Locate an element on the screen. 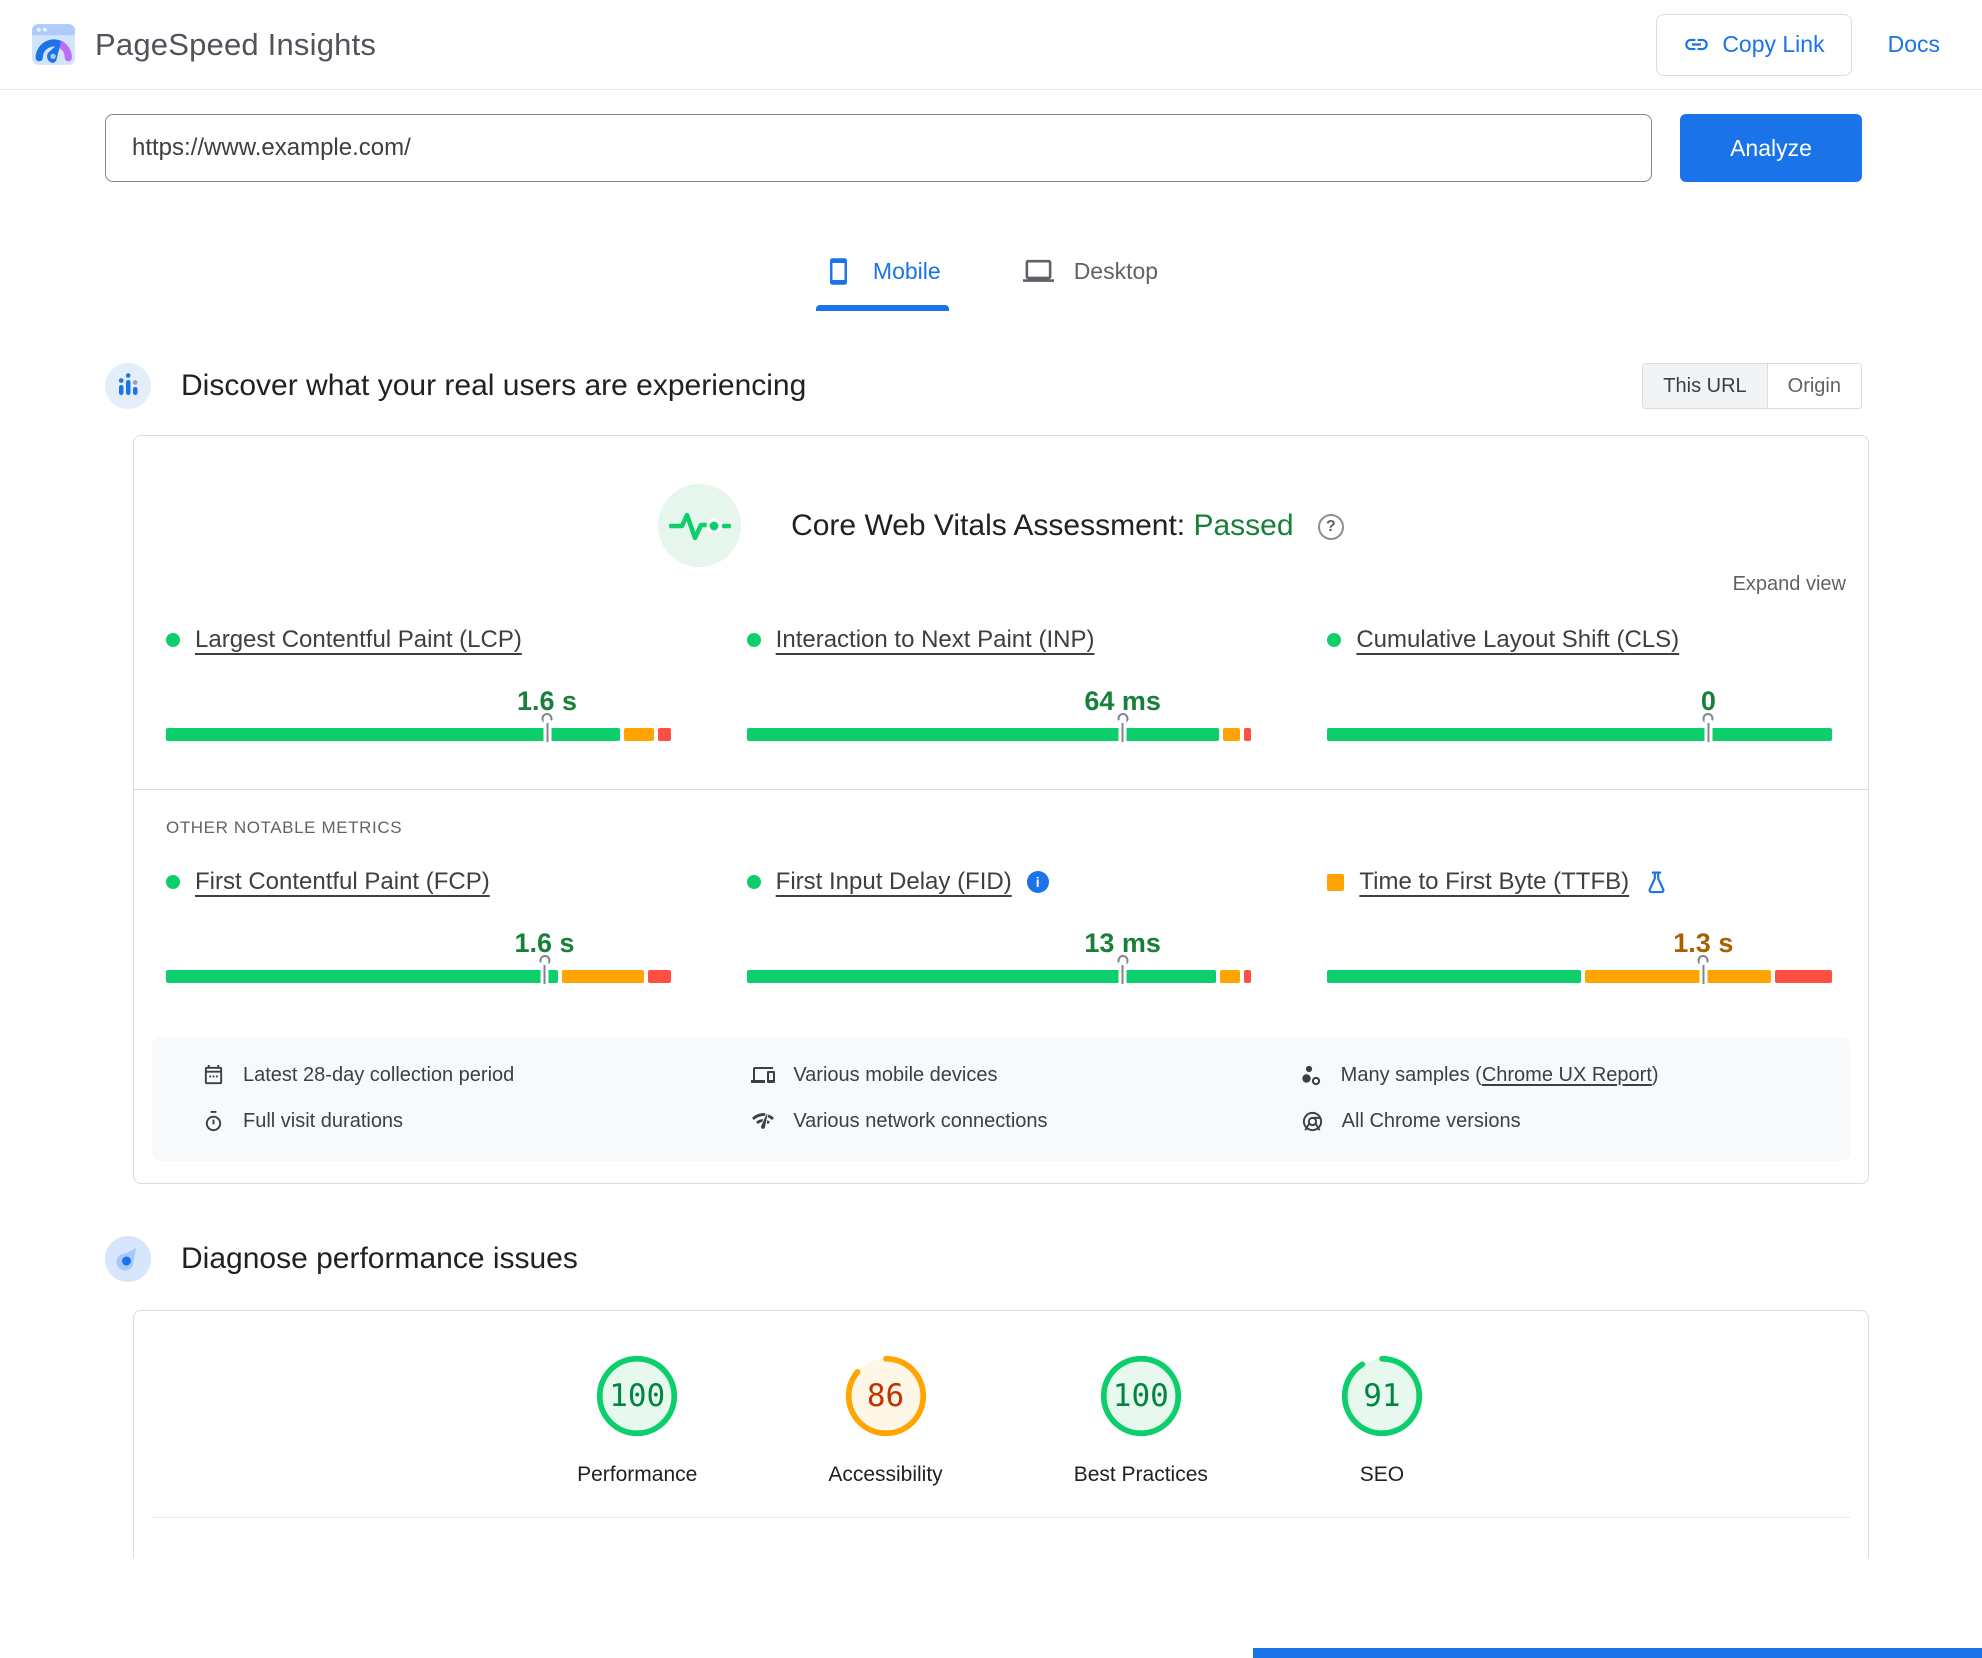 The image size is (1982, 1658). info-icon: i is located at coordinates (1037, 882).